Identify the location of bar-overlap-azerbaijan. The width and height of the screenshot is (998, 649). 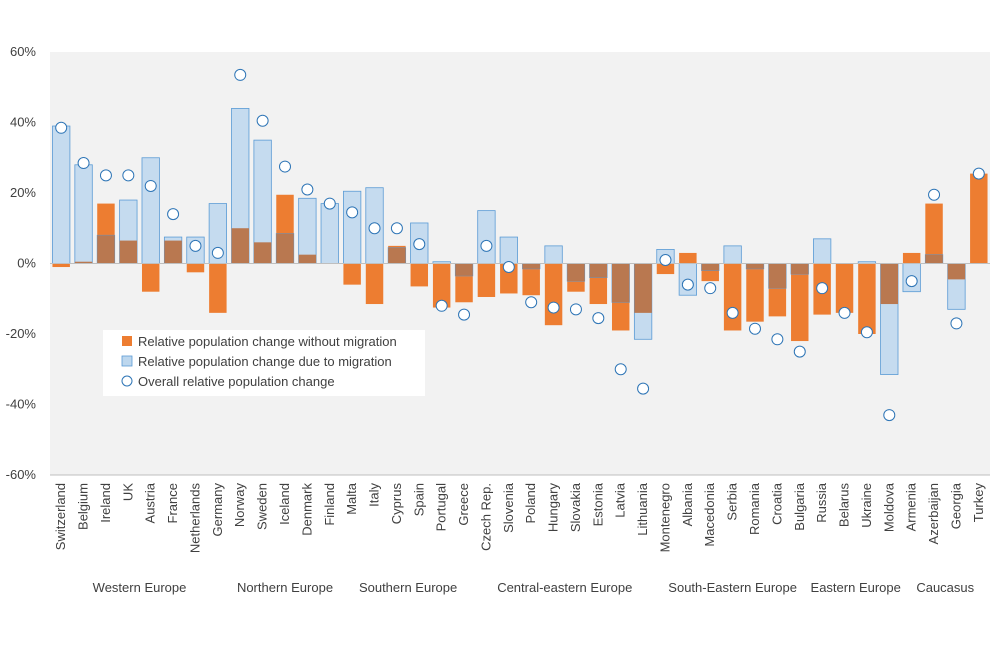
(934, 259).